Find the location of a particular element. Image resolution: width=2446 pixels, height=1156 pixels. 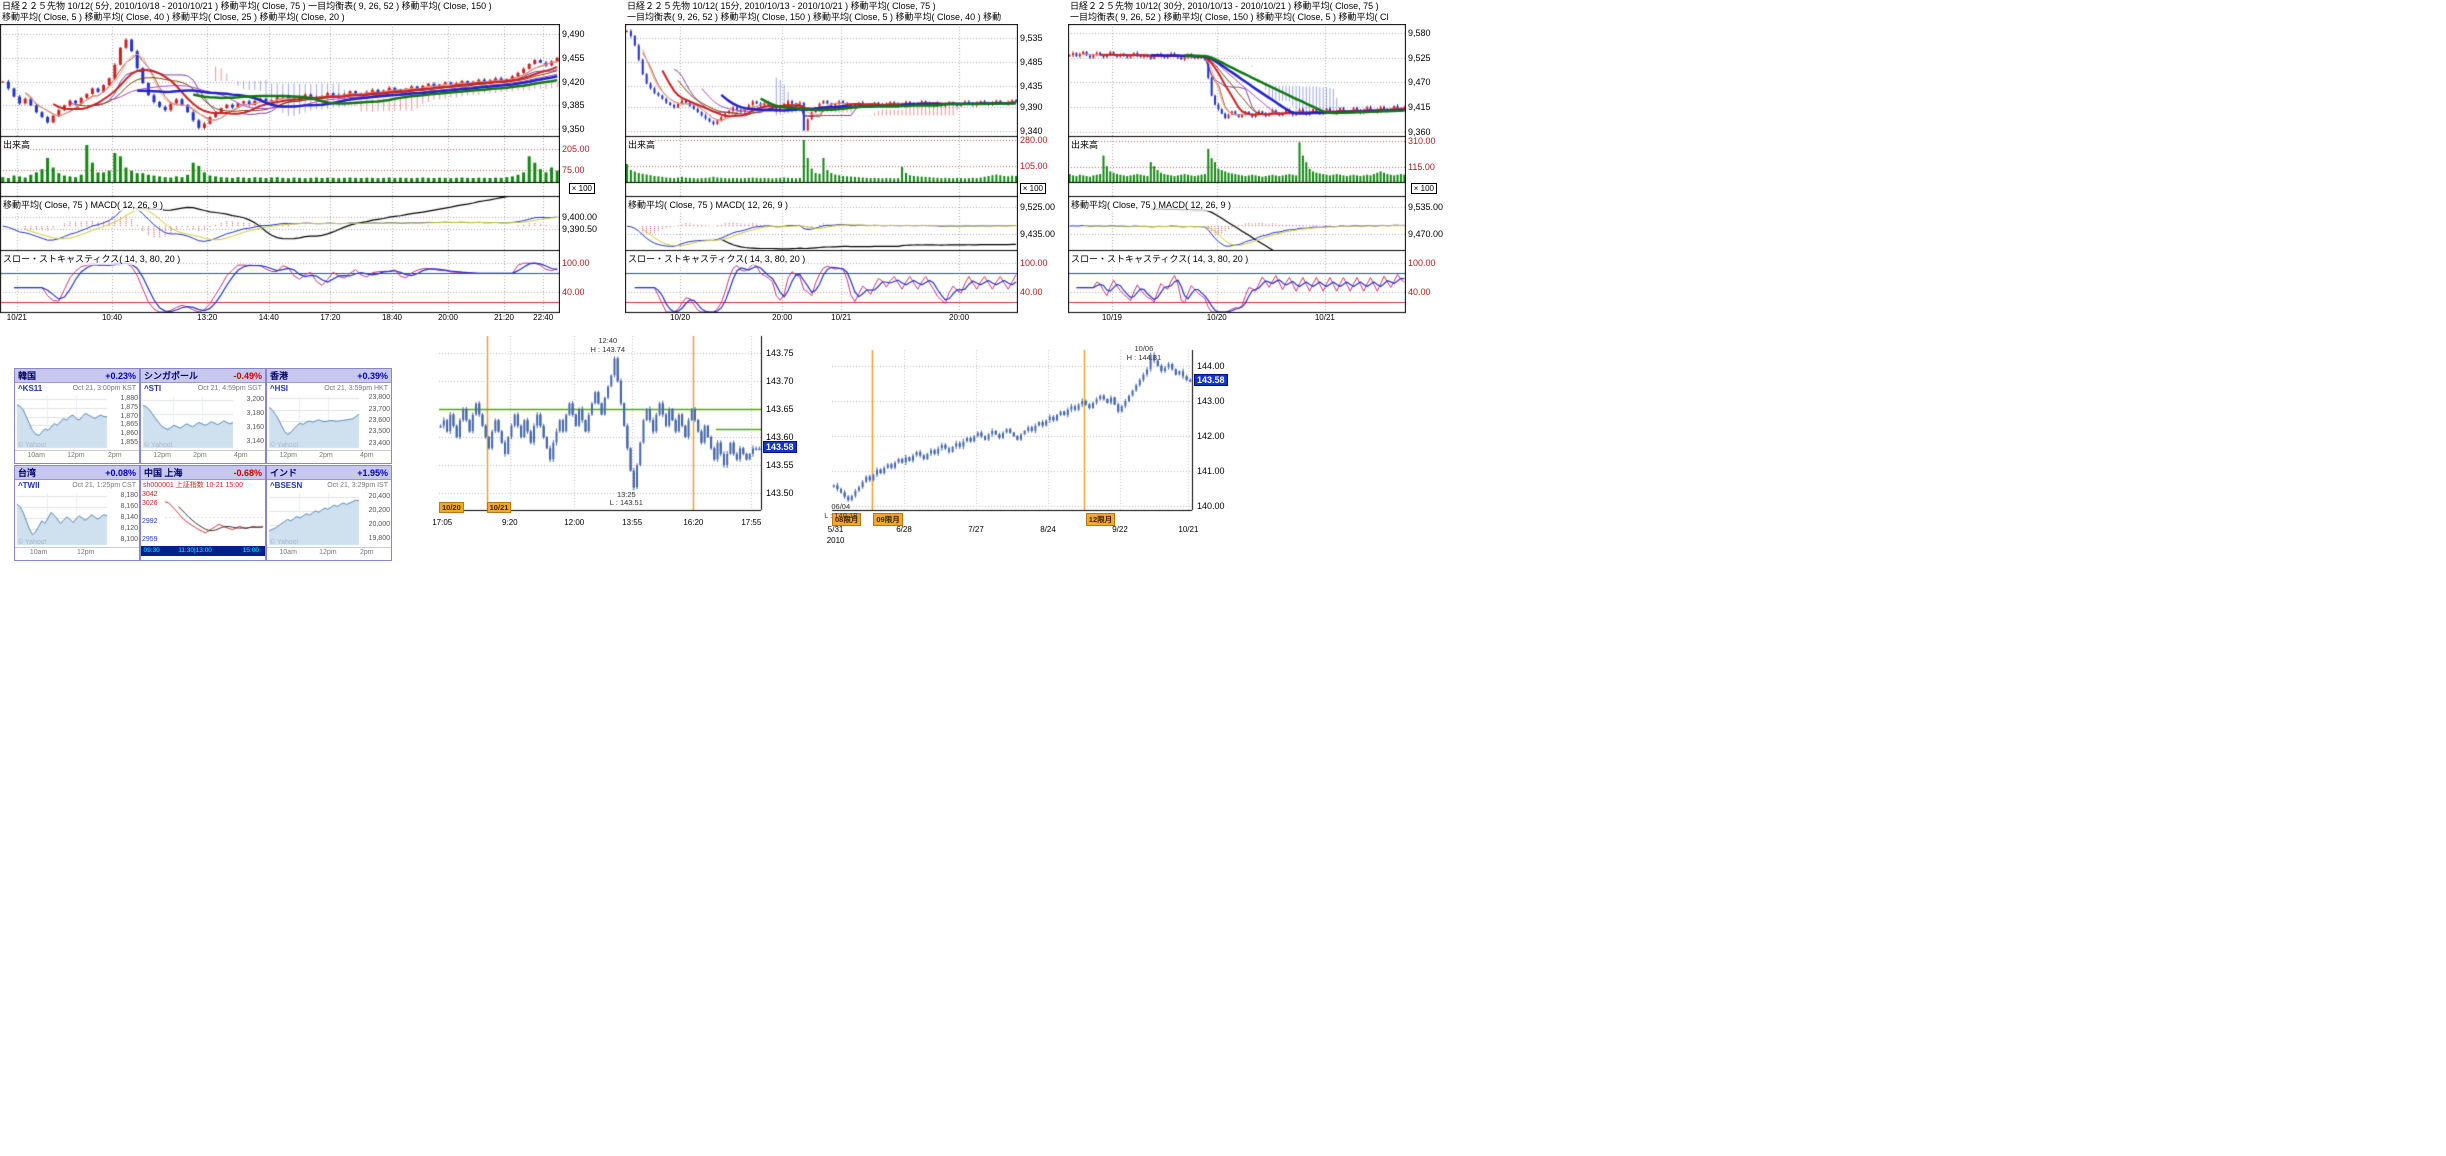

price-tick-label: 143.60 is located at coordinates (780, 437).